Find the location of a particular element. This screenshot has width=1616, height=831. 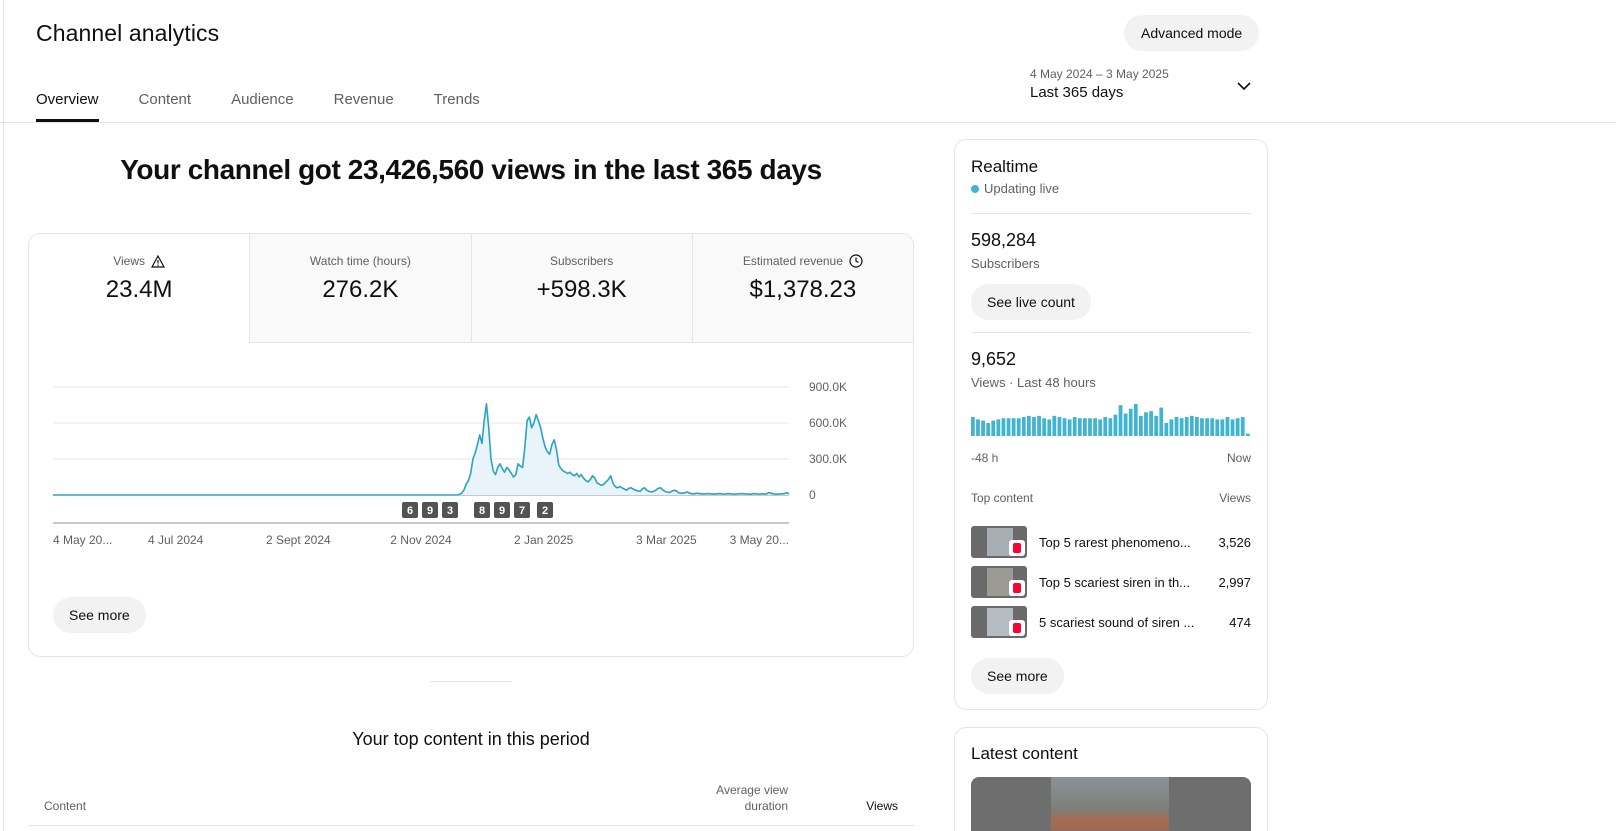

y-tick-label: 600.0K is located at coordinates (828, 423).